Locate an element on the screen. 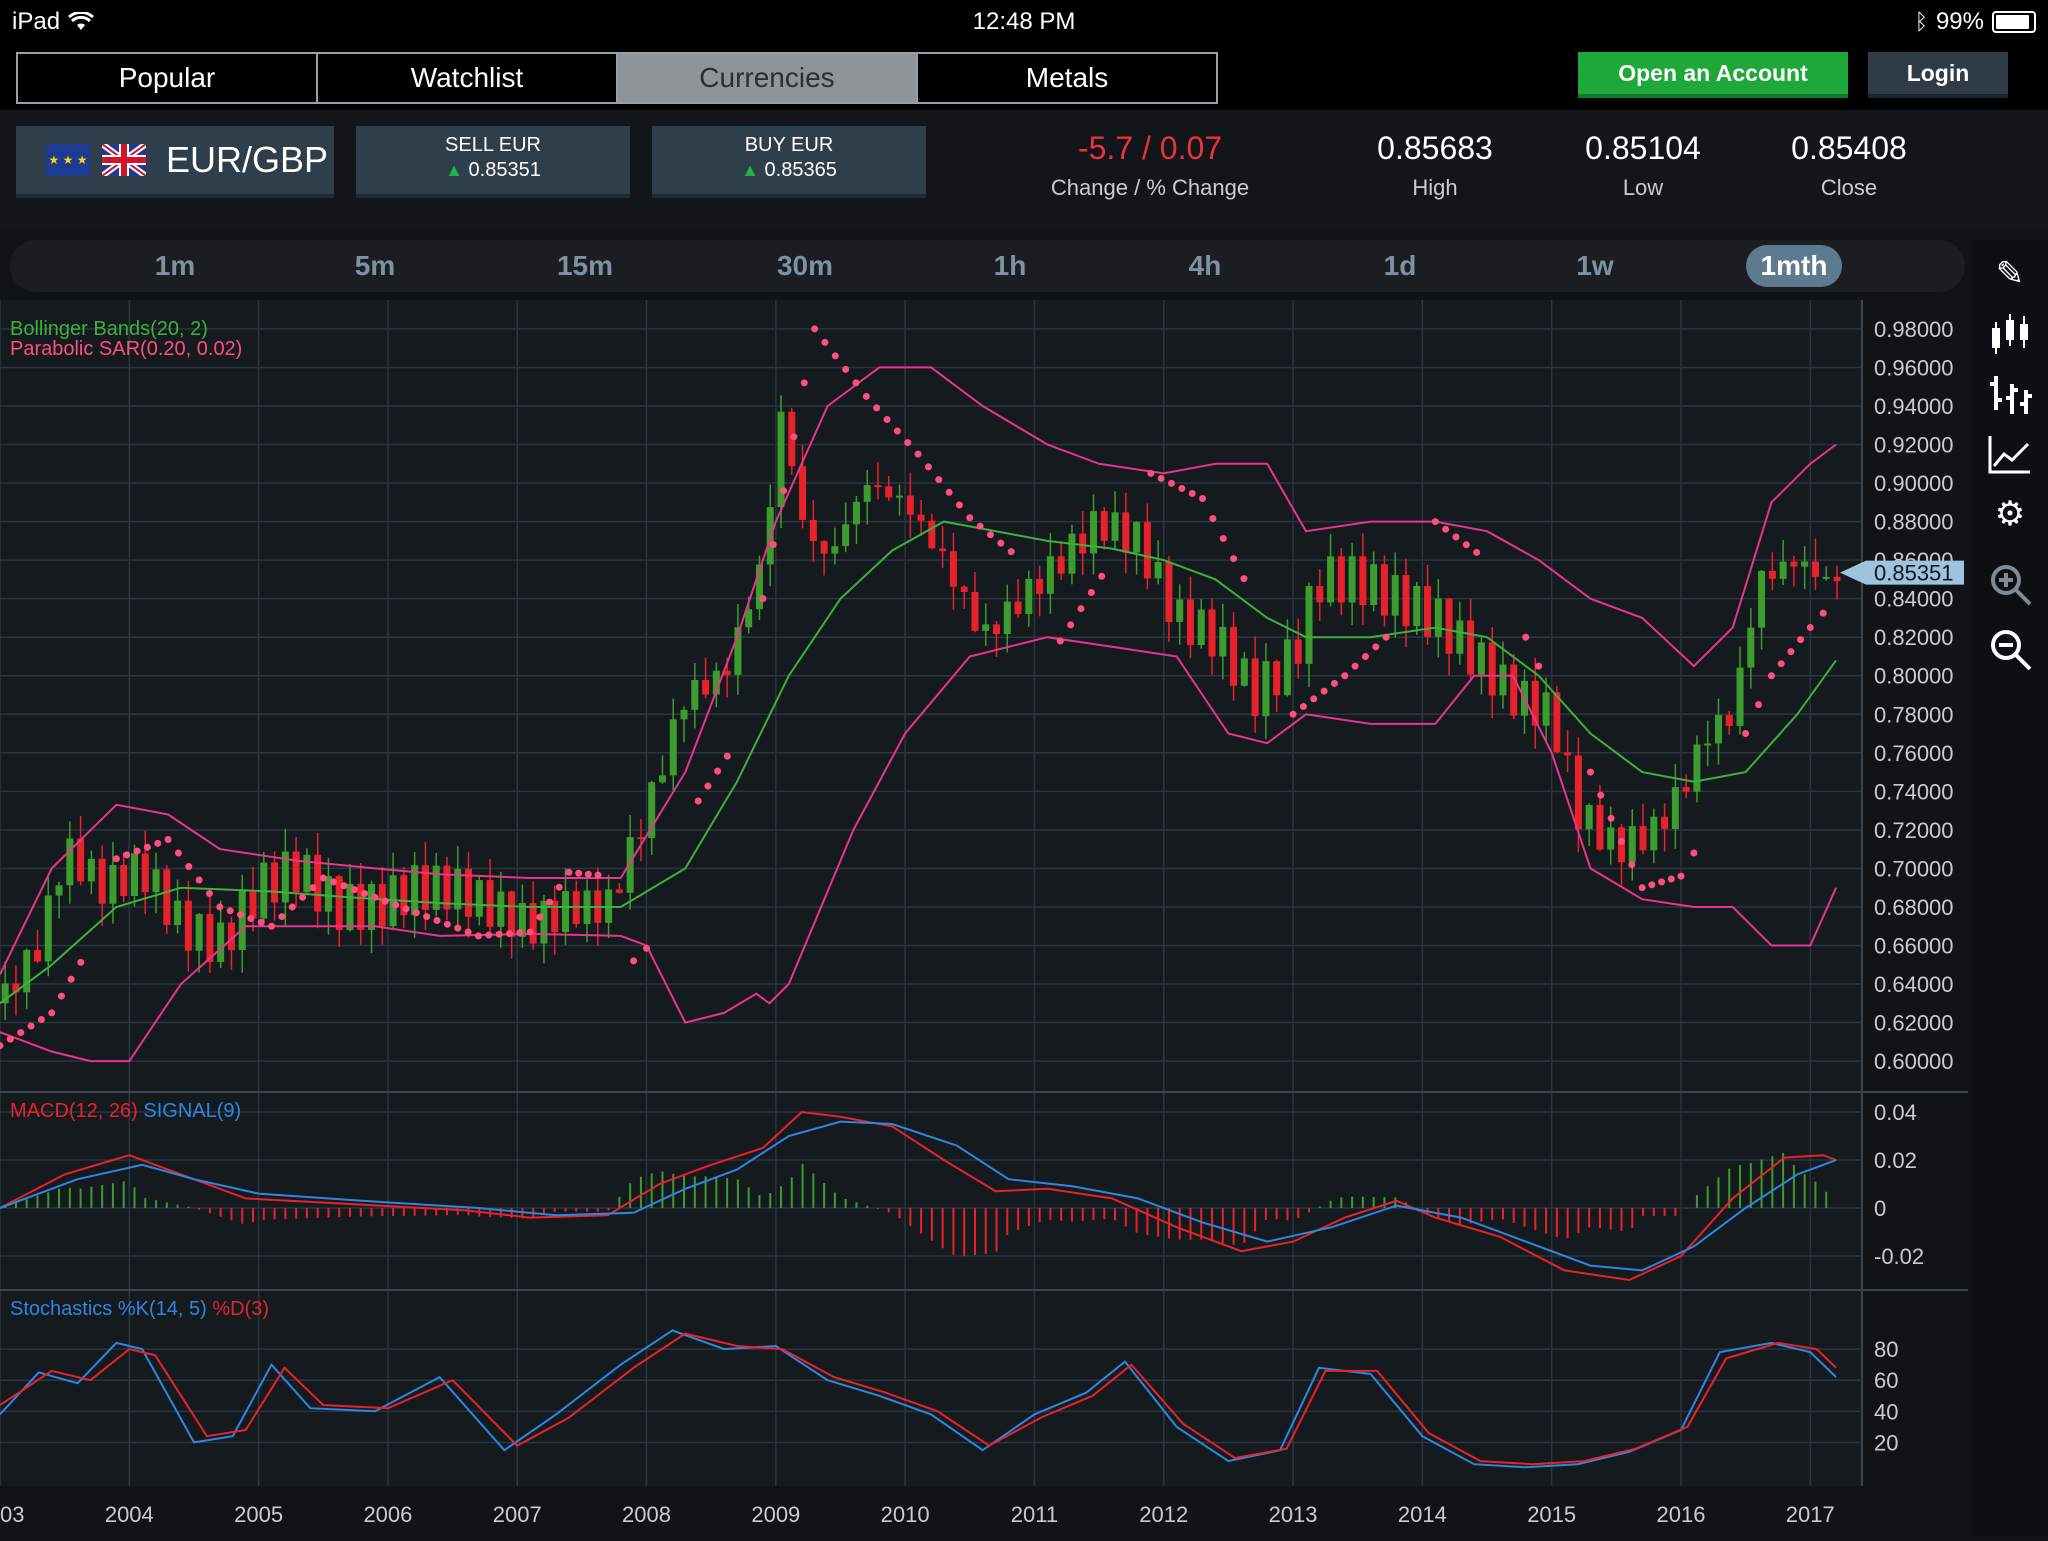 The image size is (2048, 1541). close-stat: 0.85408 Close is located at coordinates (1849, 165).